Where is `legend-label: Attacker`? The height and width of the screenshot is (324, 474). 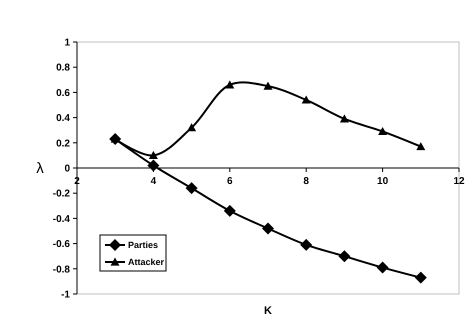 legend-label: Attacker is located at coordinates (146, 262).